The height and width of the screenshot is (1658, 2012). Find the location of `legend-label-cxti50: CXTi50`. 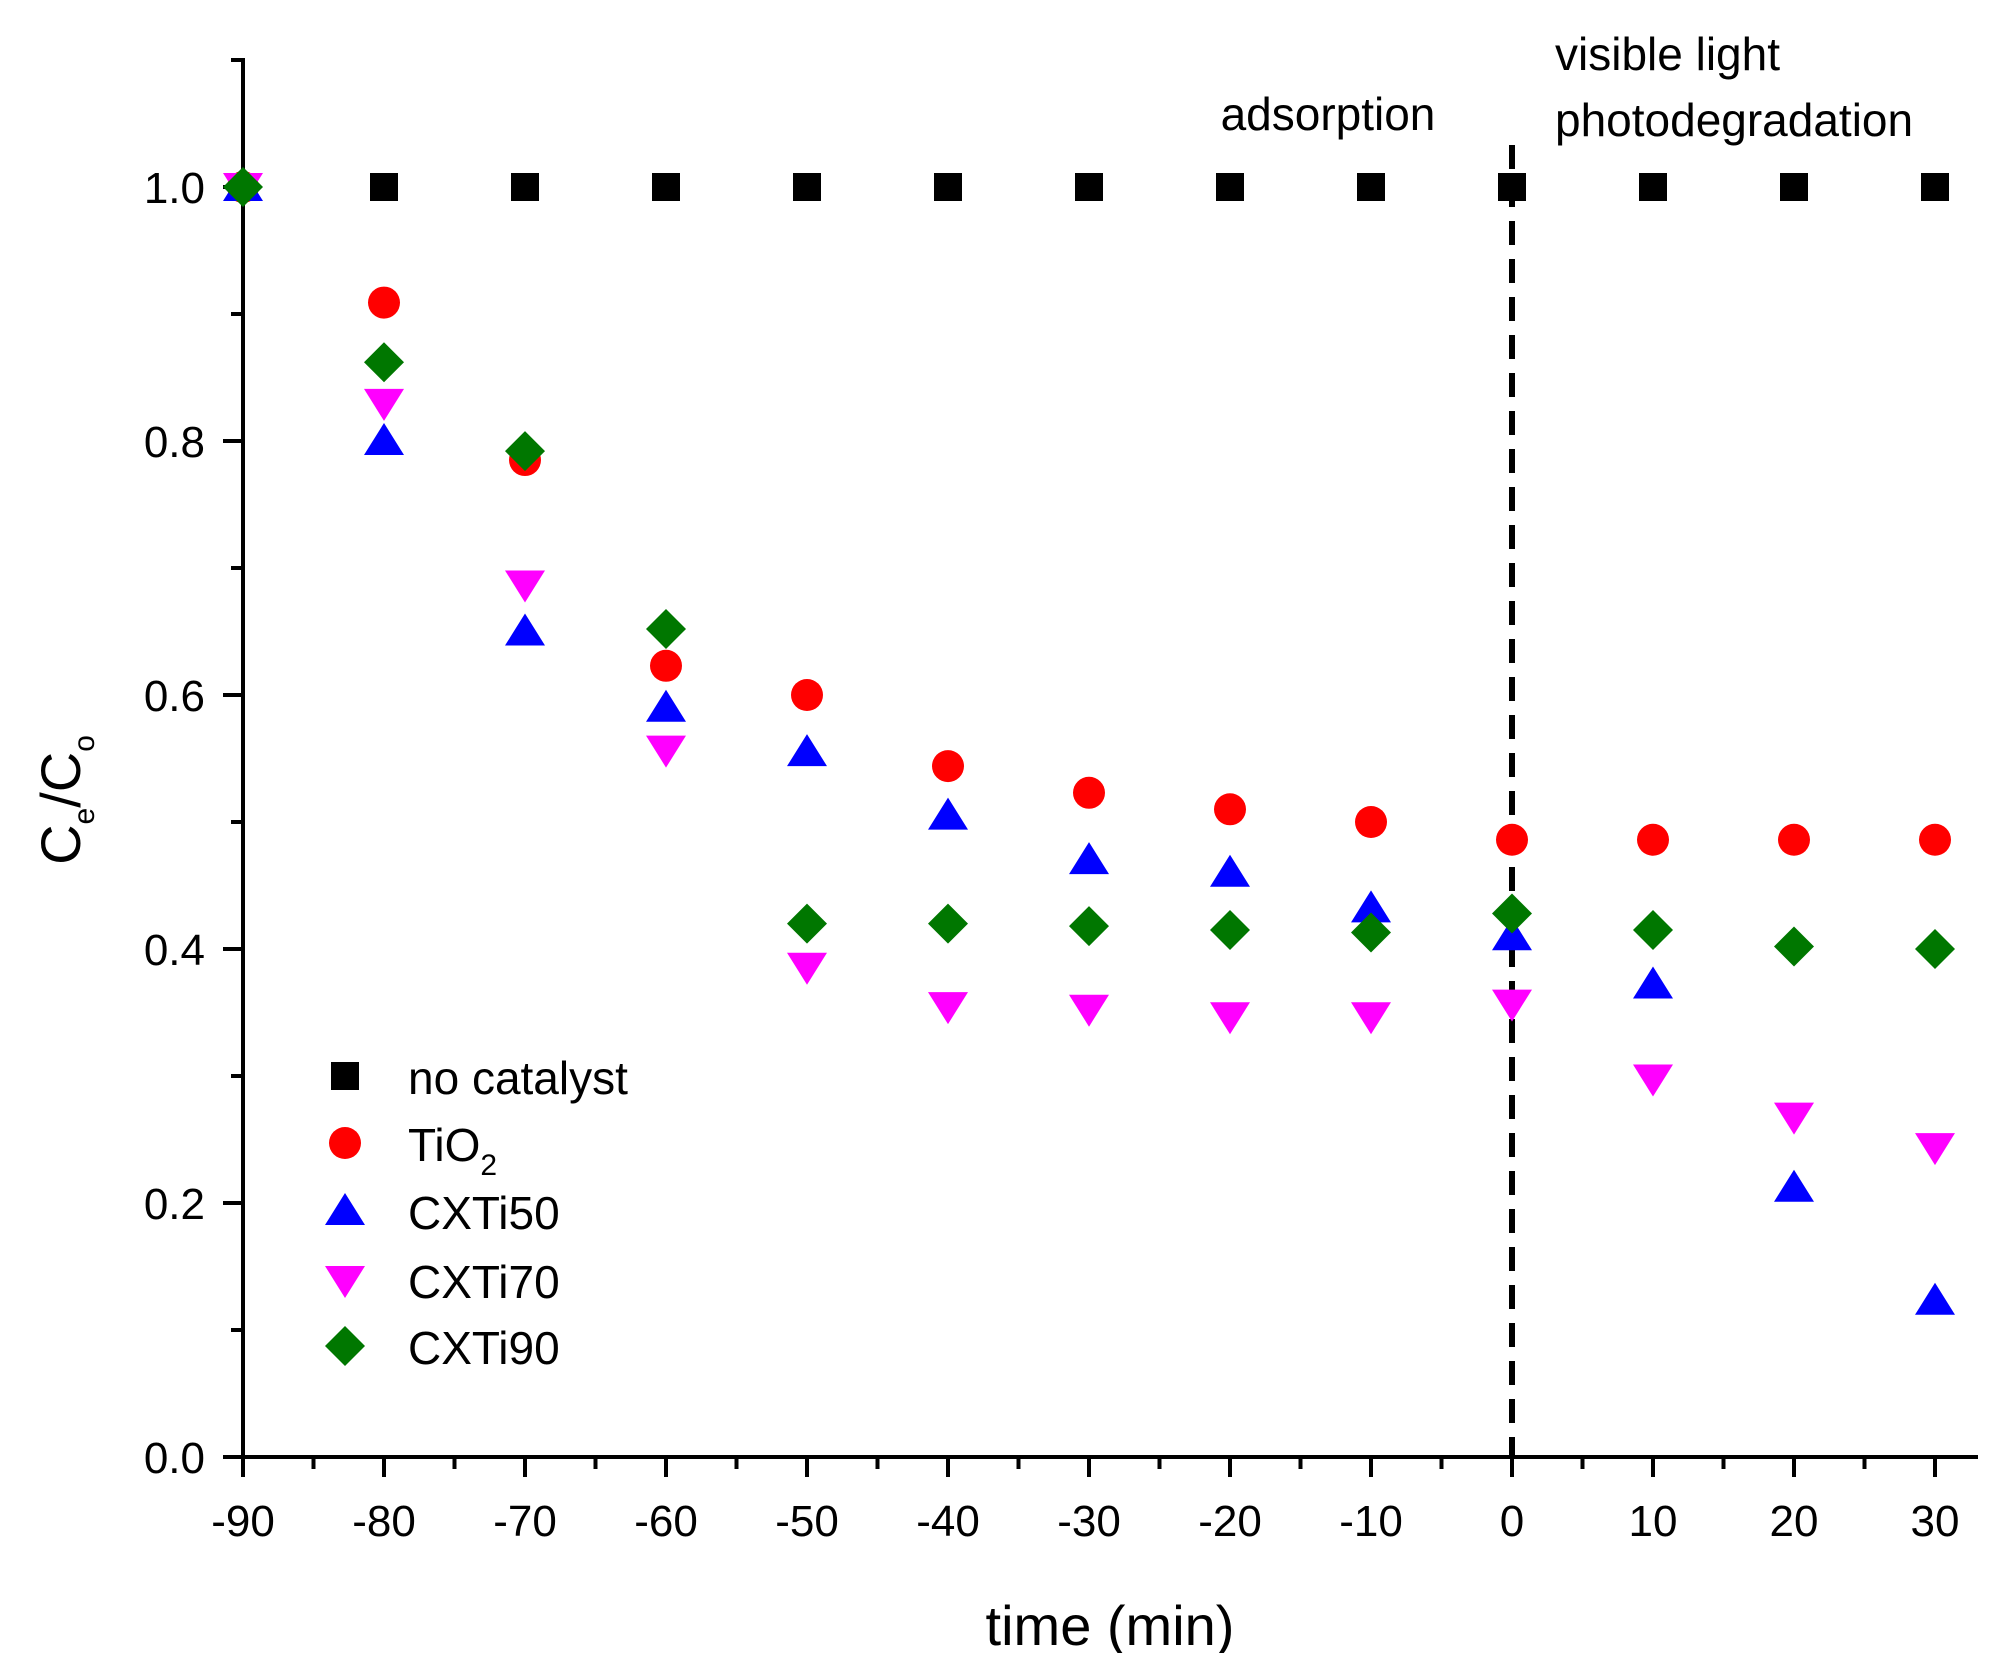

legend-label-cxti50: CXTi50 is located at coordinates (484, 1213).